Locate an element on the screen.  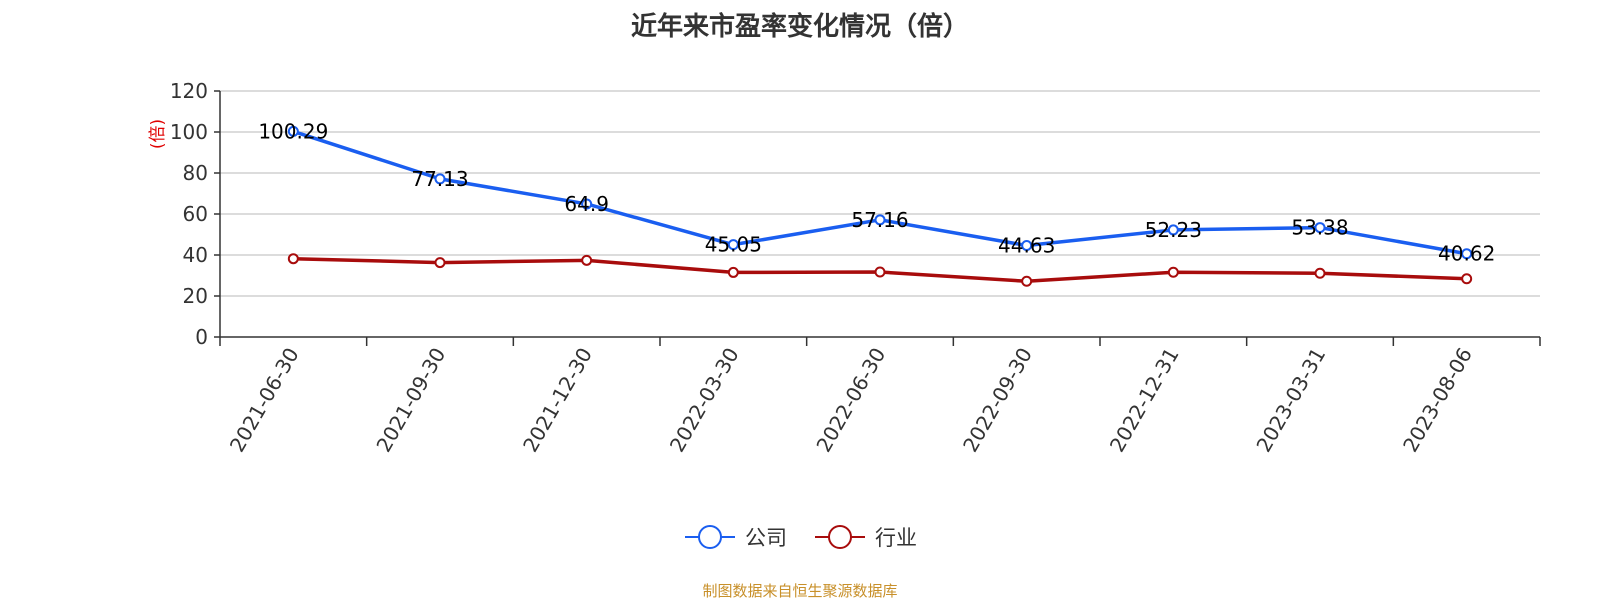
x-tick-label: 2022-09-30 is located at coordinates (997, 400).